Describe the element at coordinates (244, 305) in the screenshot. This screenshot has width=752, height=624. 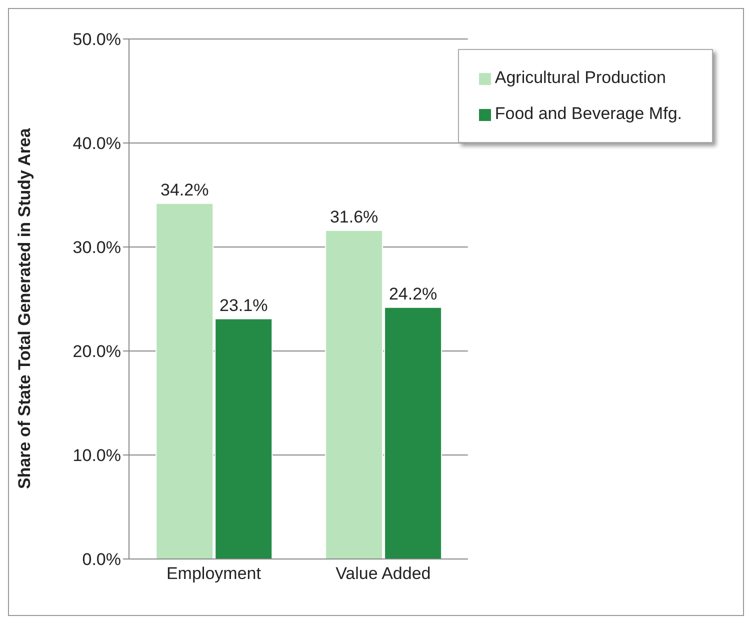
I see `text: 23.1%` at that location.